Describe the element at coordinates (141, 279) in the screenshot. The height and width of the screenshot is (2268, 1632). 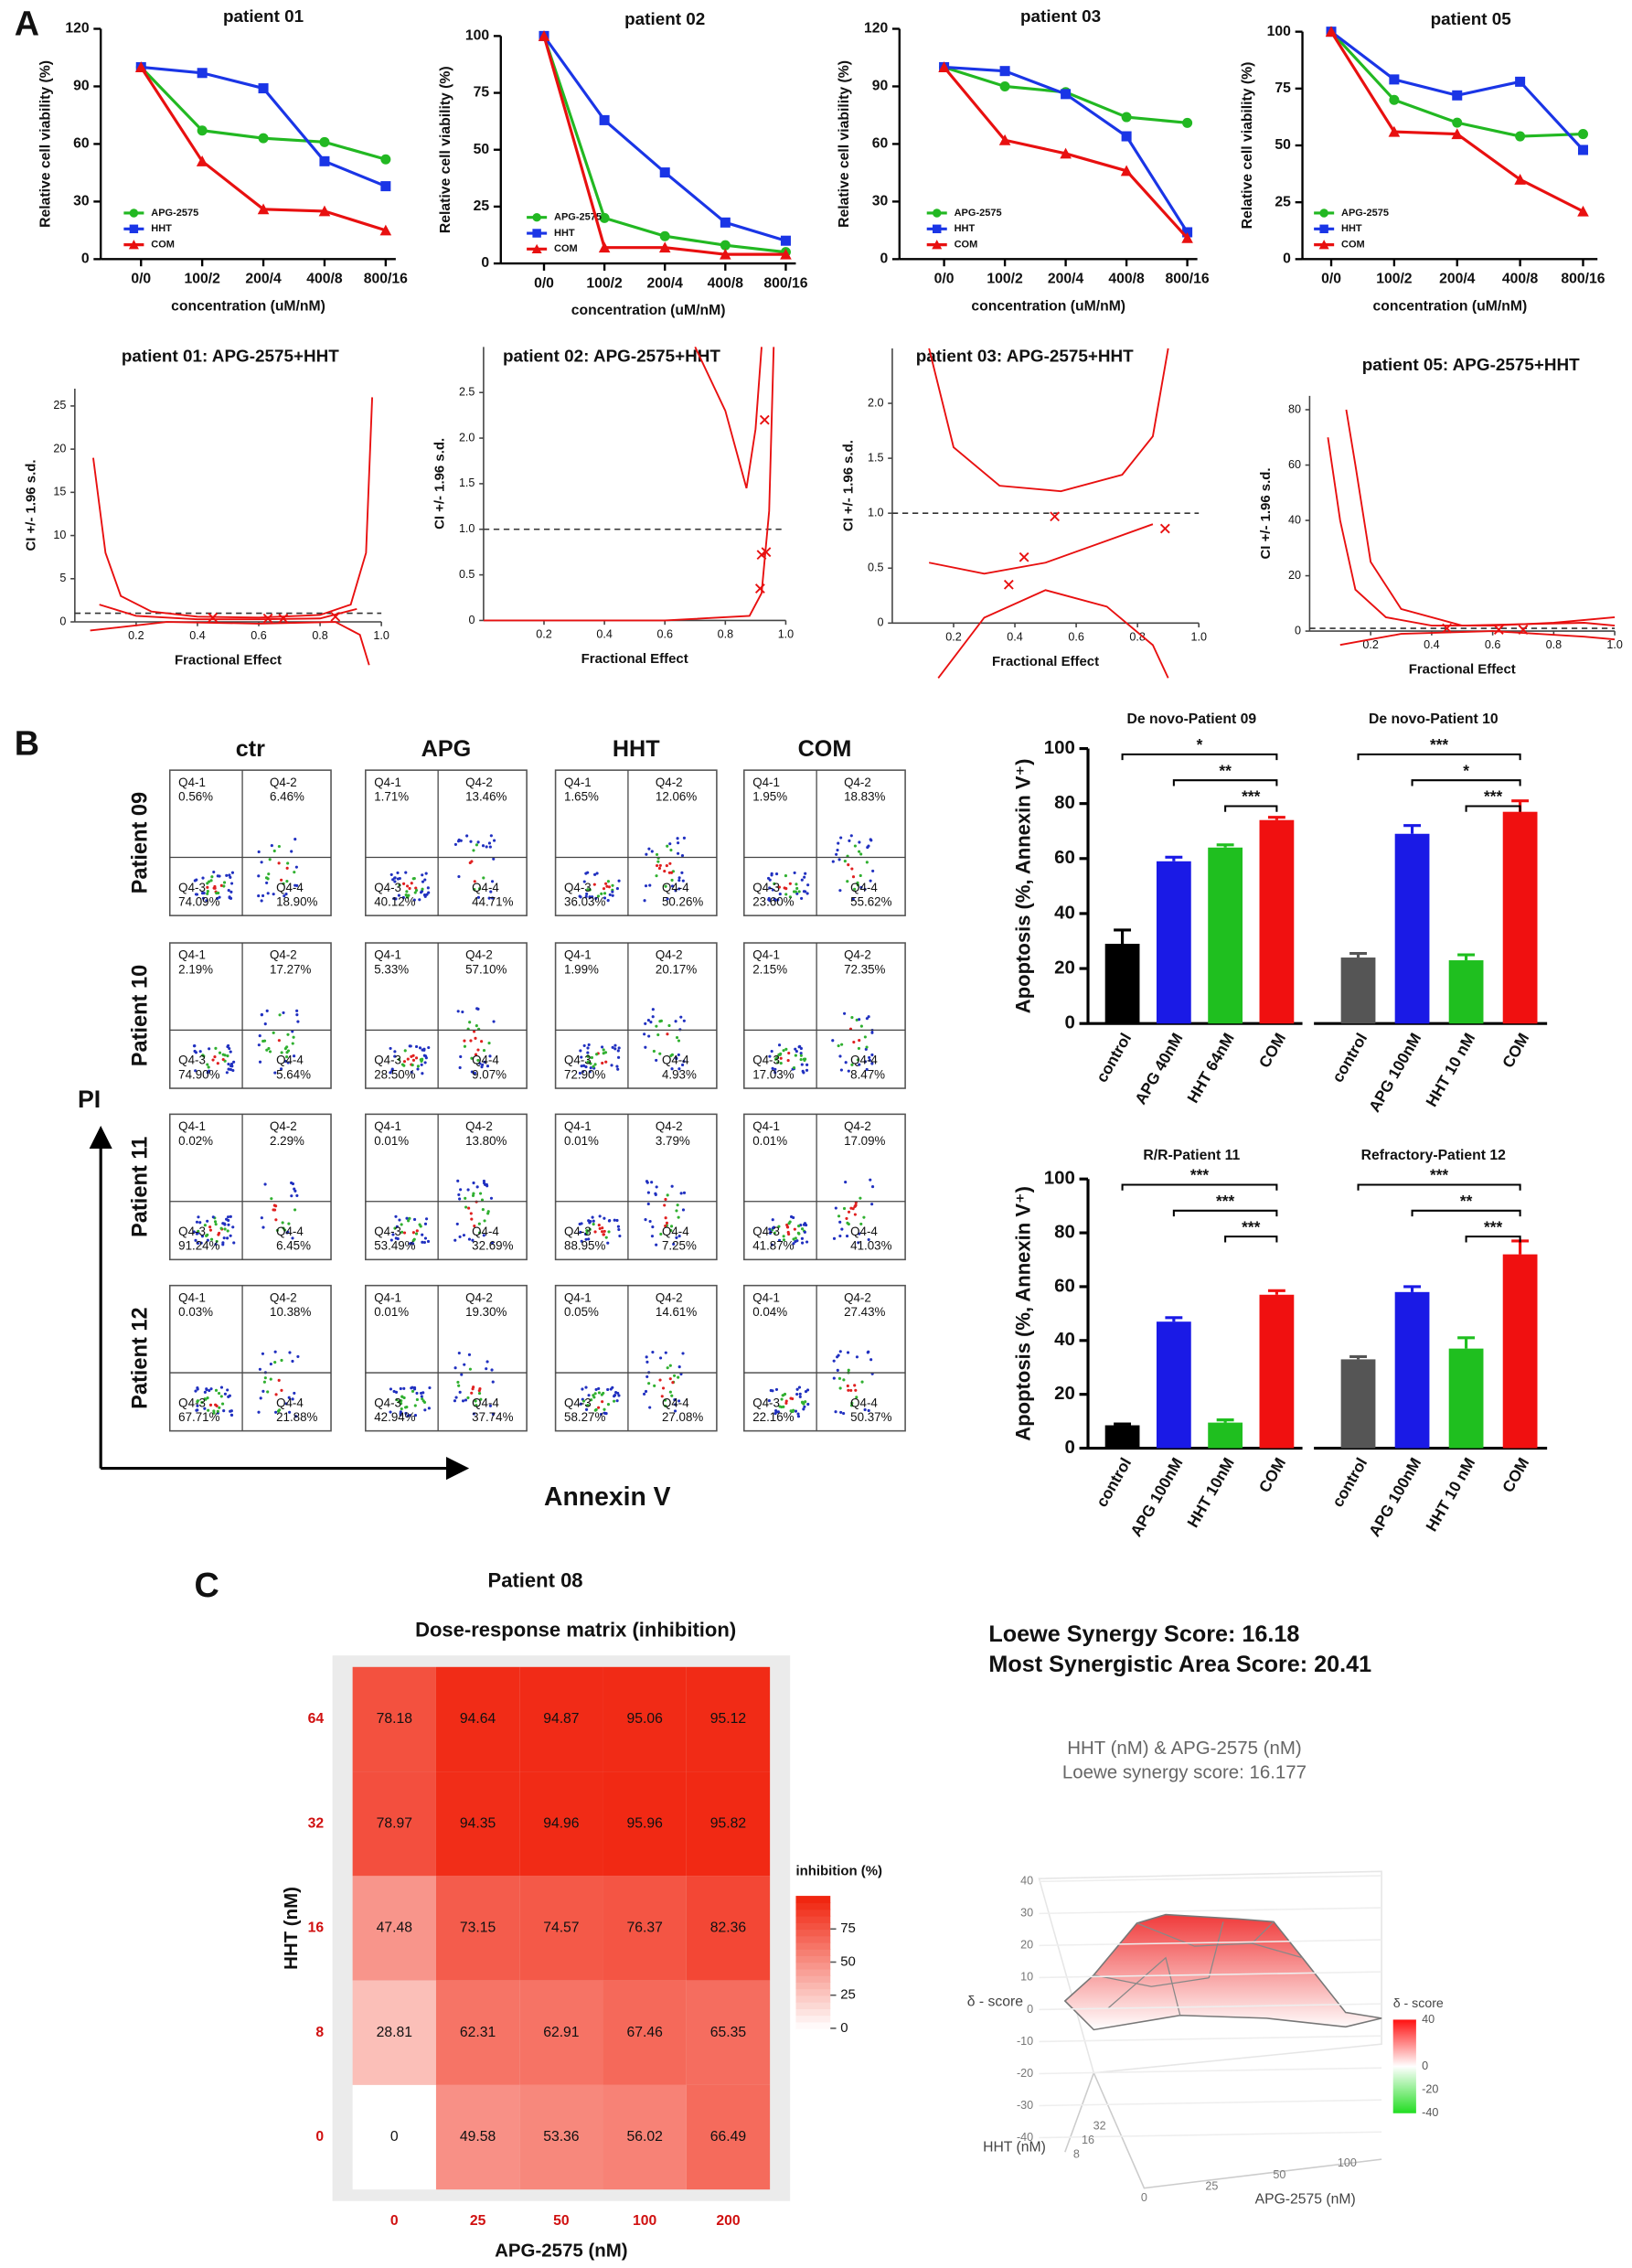
I see `x-tick-label: 0/0` at that location.